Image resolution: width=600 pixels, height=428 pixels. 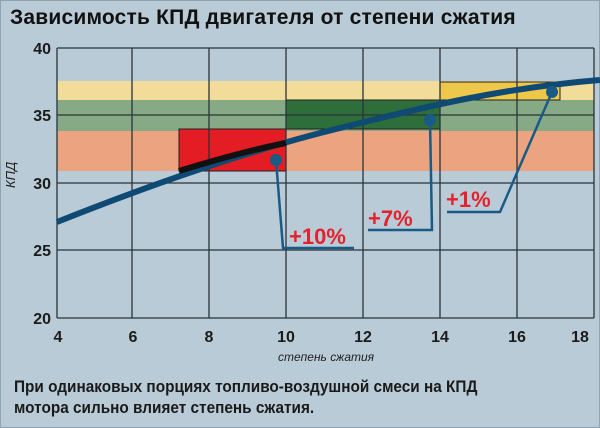 What do you see at coordinates (580, 337) in the screenshot?
I see `x-tick: 18` at bounding box center [580, 337].